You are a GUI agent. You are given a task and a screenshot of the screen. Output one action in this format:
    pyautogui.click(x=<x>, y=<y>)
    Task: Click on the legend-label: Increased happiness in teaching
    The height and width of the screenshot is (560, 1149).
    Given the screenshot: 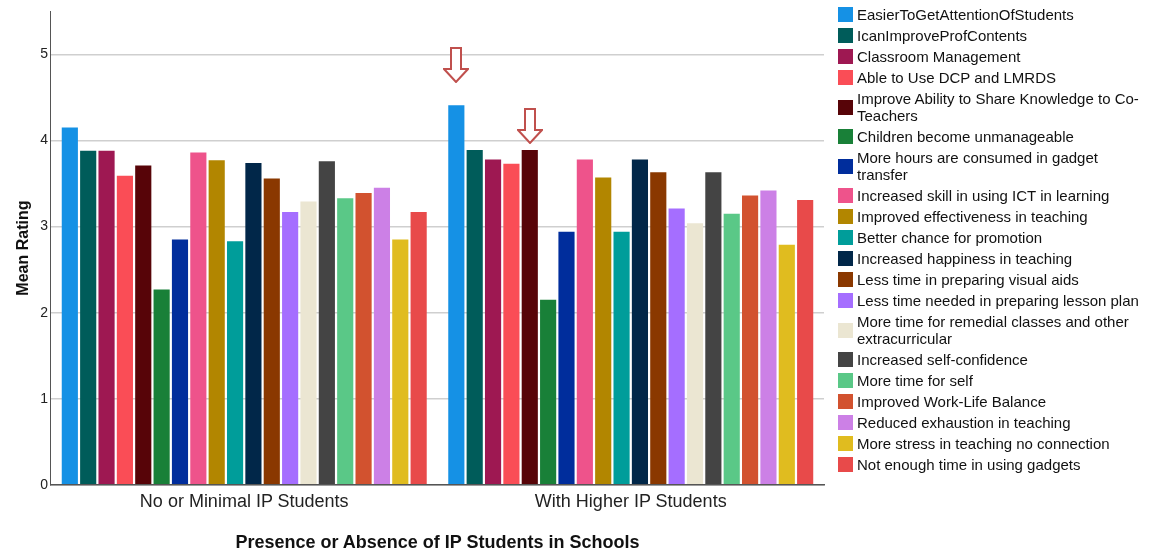 What is the action you would take?
    pyautogui.click(x=965, y=258)
    